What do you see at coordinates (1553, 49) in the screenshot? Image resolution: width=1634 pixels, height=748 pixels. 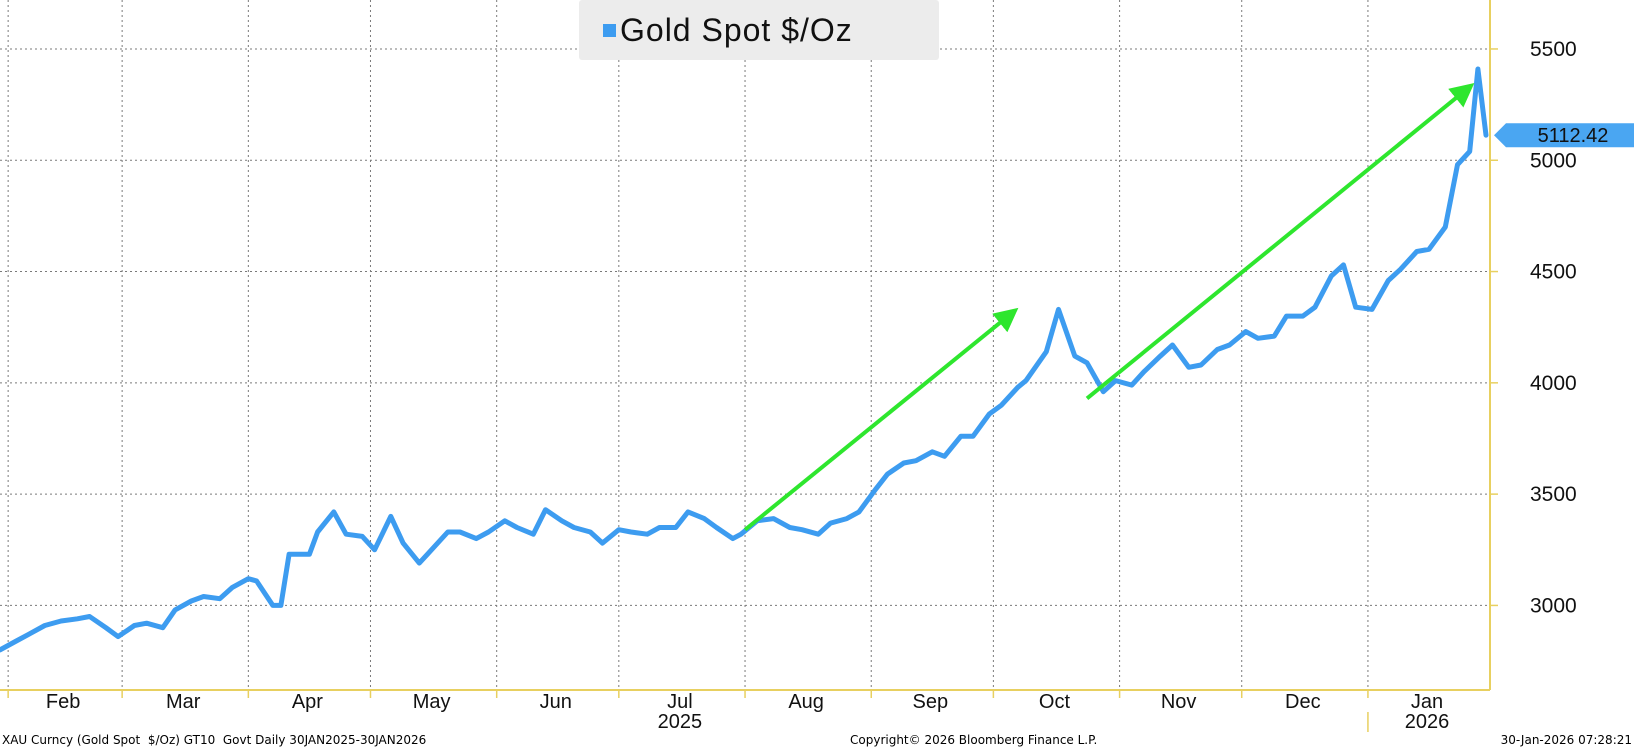 I see `y-tick-label: 5500` at bounding box center [1553, 49].